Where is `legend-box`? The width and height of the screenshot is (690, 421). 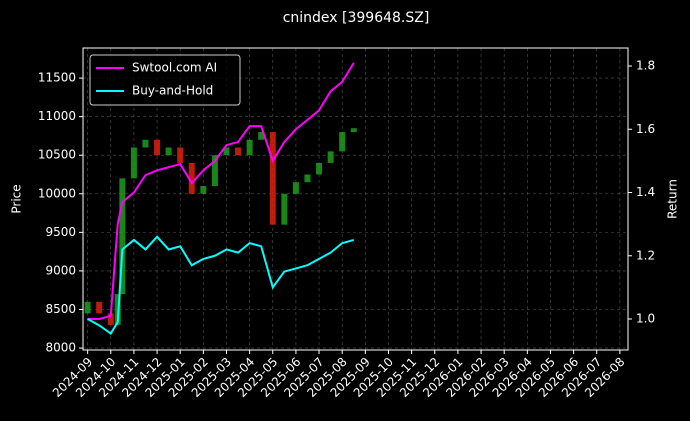
legend-box is located at coordinates (165, 80).